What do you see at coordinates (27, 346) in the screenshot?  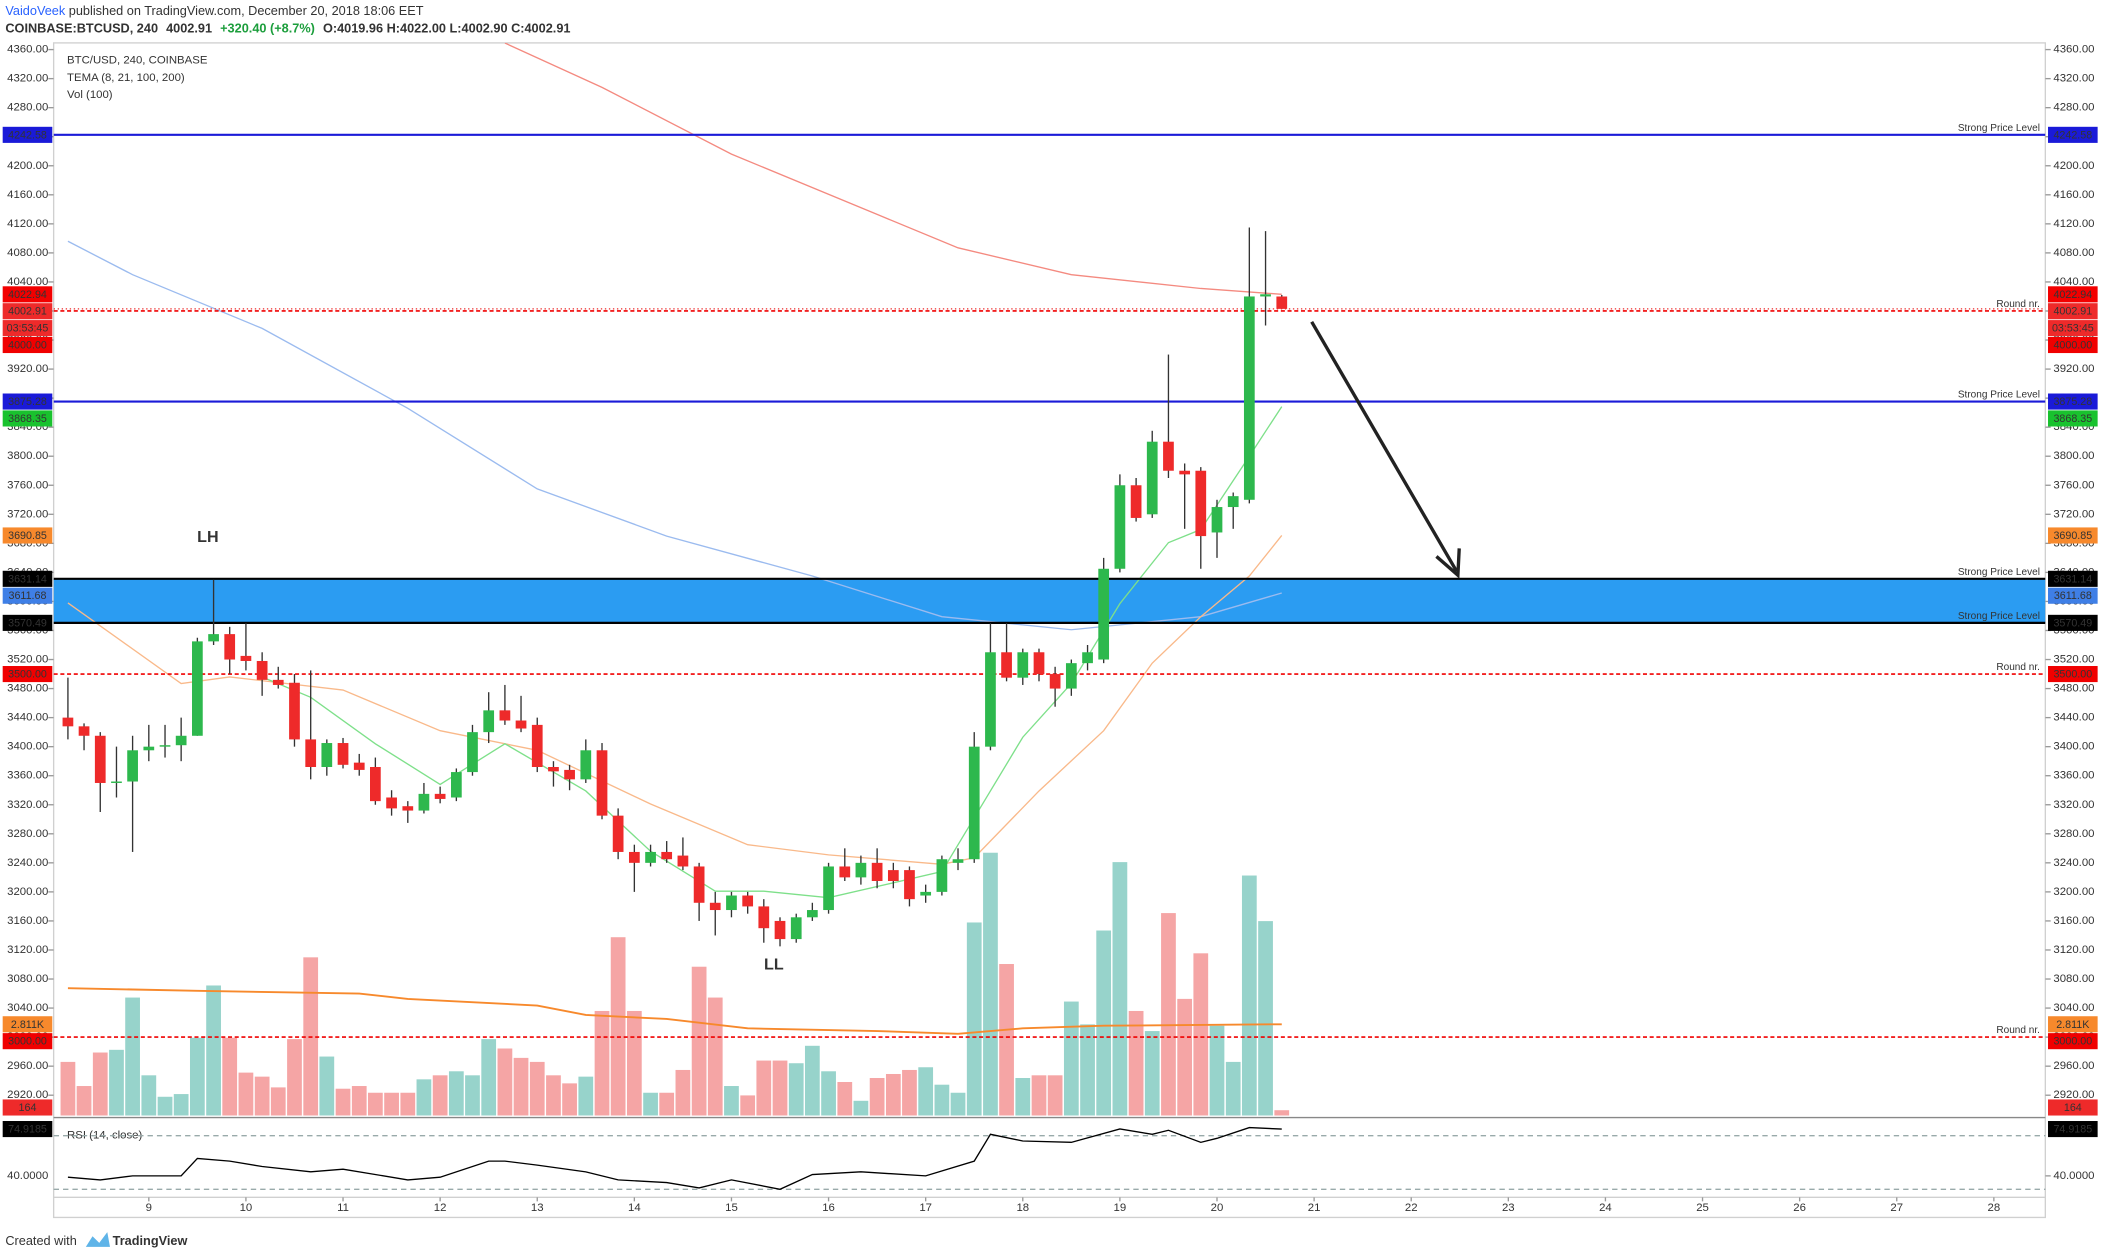 I see `price-badge-label: 4000.00` at bounding box center [27, 346].